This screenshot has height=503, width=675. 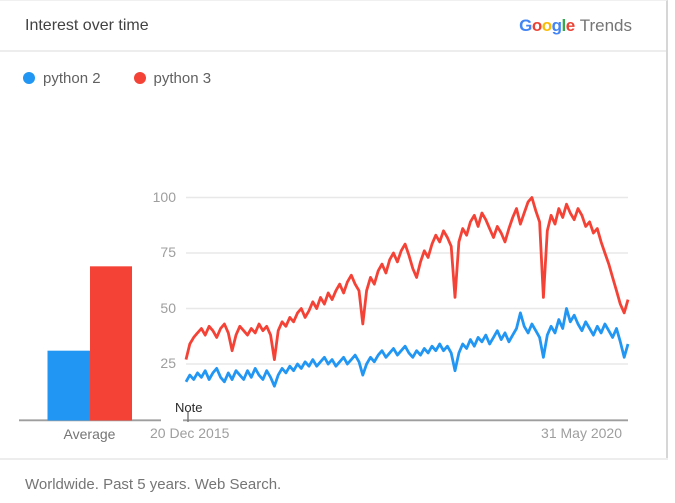 What do you see at coordinates (581, 433) in the screenshot?
I see `x-axis-end-label: 31 May 2020` at bounding box center [581, 433].